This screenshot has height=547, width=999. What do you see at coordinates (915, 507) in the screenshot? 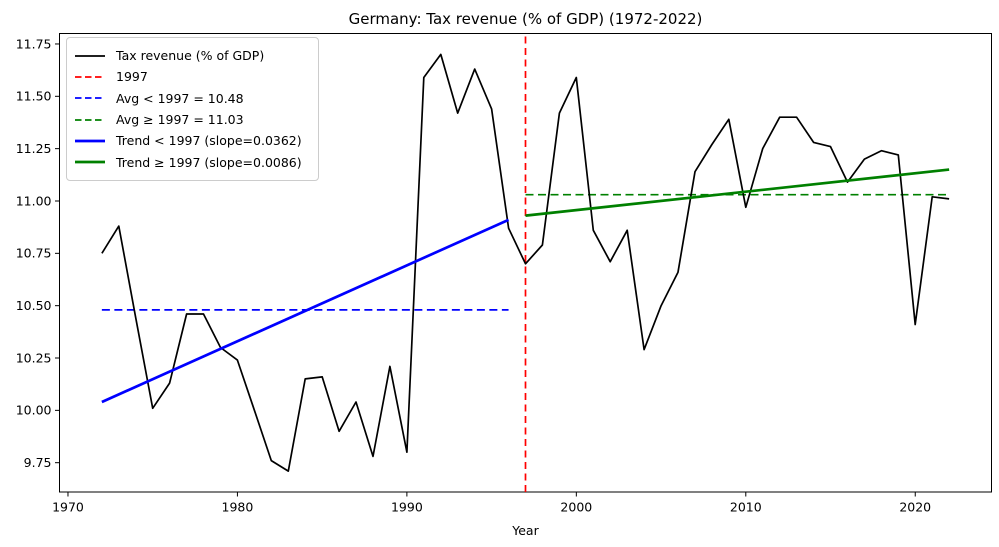
I see `x-tick-label: 2020` at bounding box center [915, 507].